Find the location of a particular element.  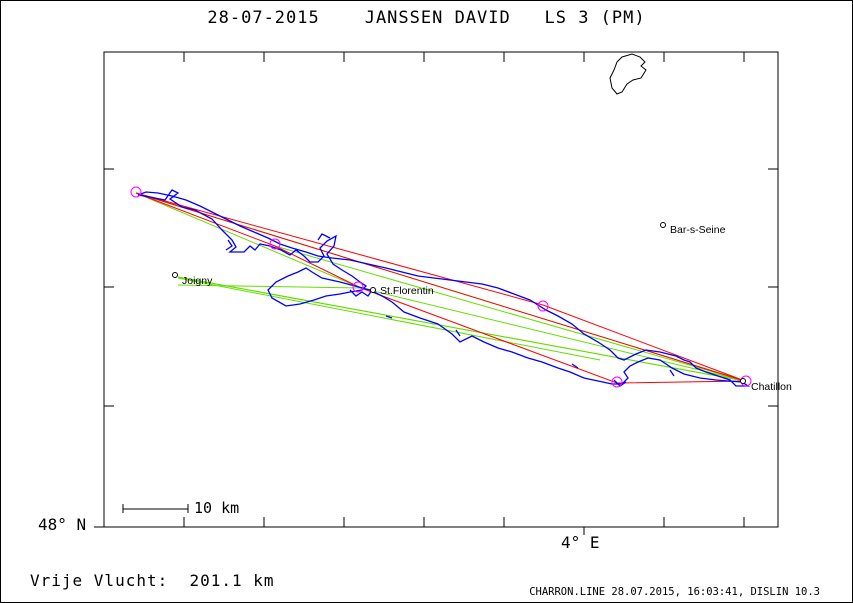

flight-date: 28-07-2015 is located at coordinates (263, 18).